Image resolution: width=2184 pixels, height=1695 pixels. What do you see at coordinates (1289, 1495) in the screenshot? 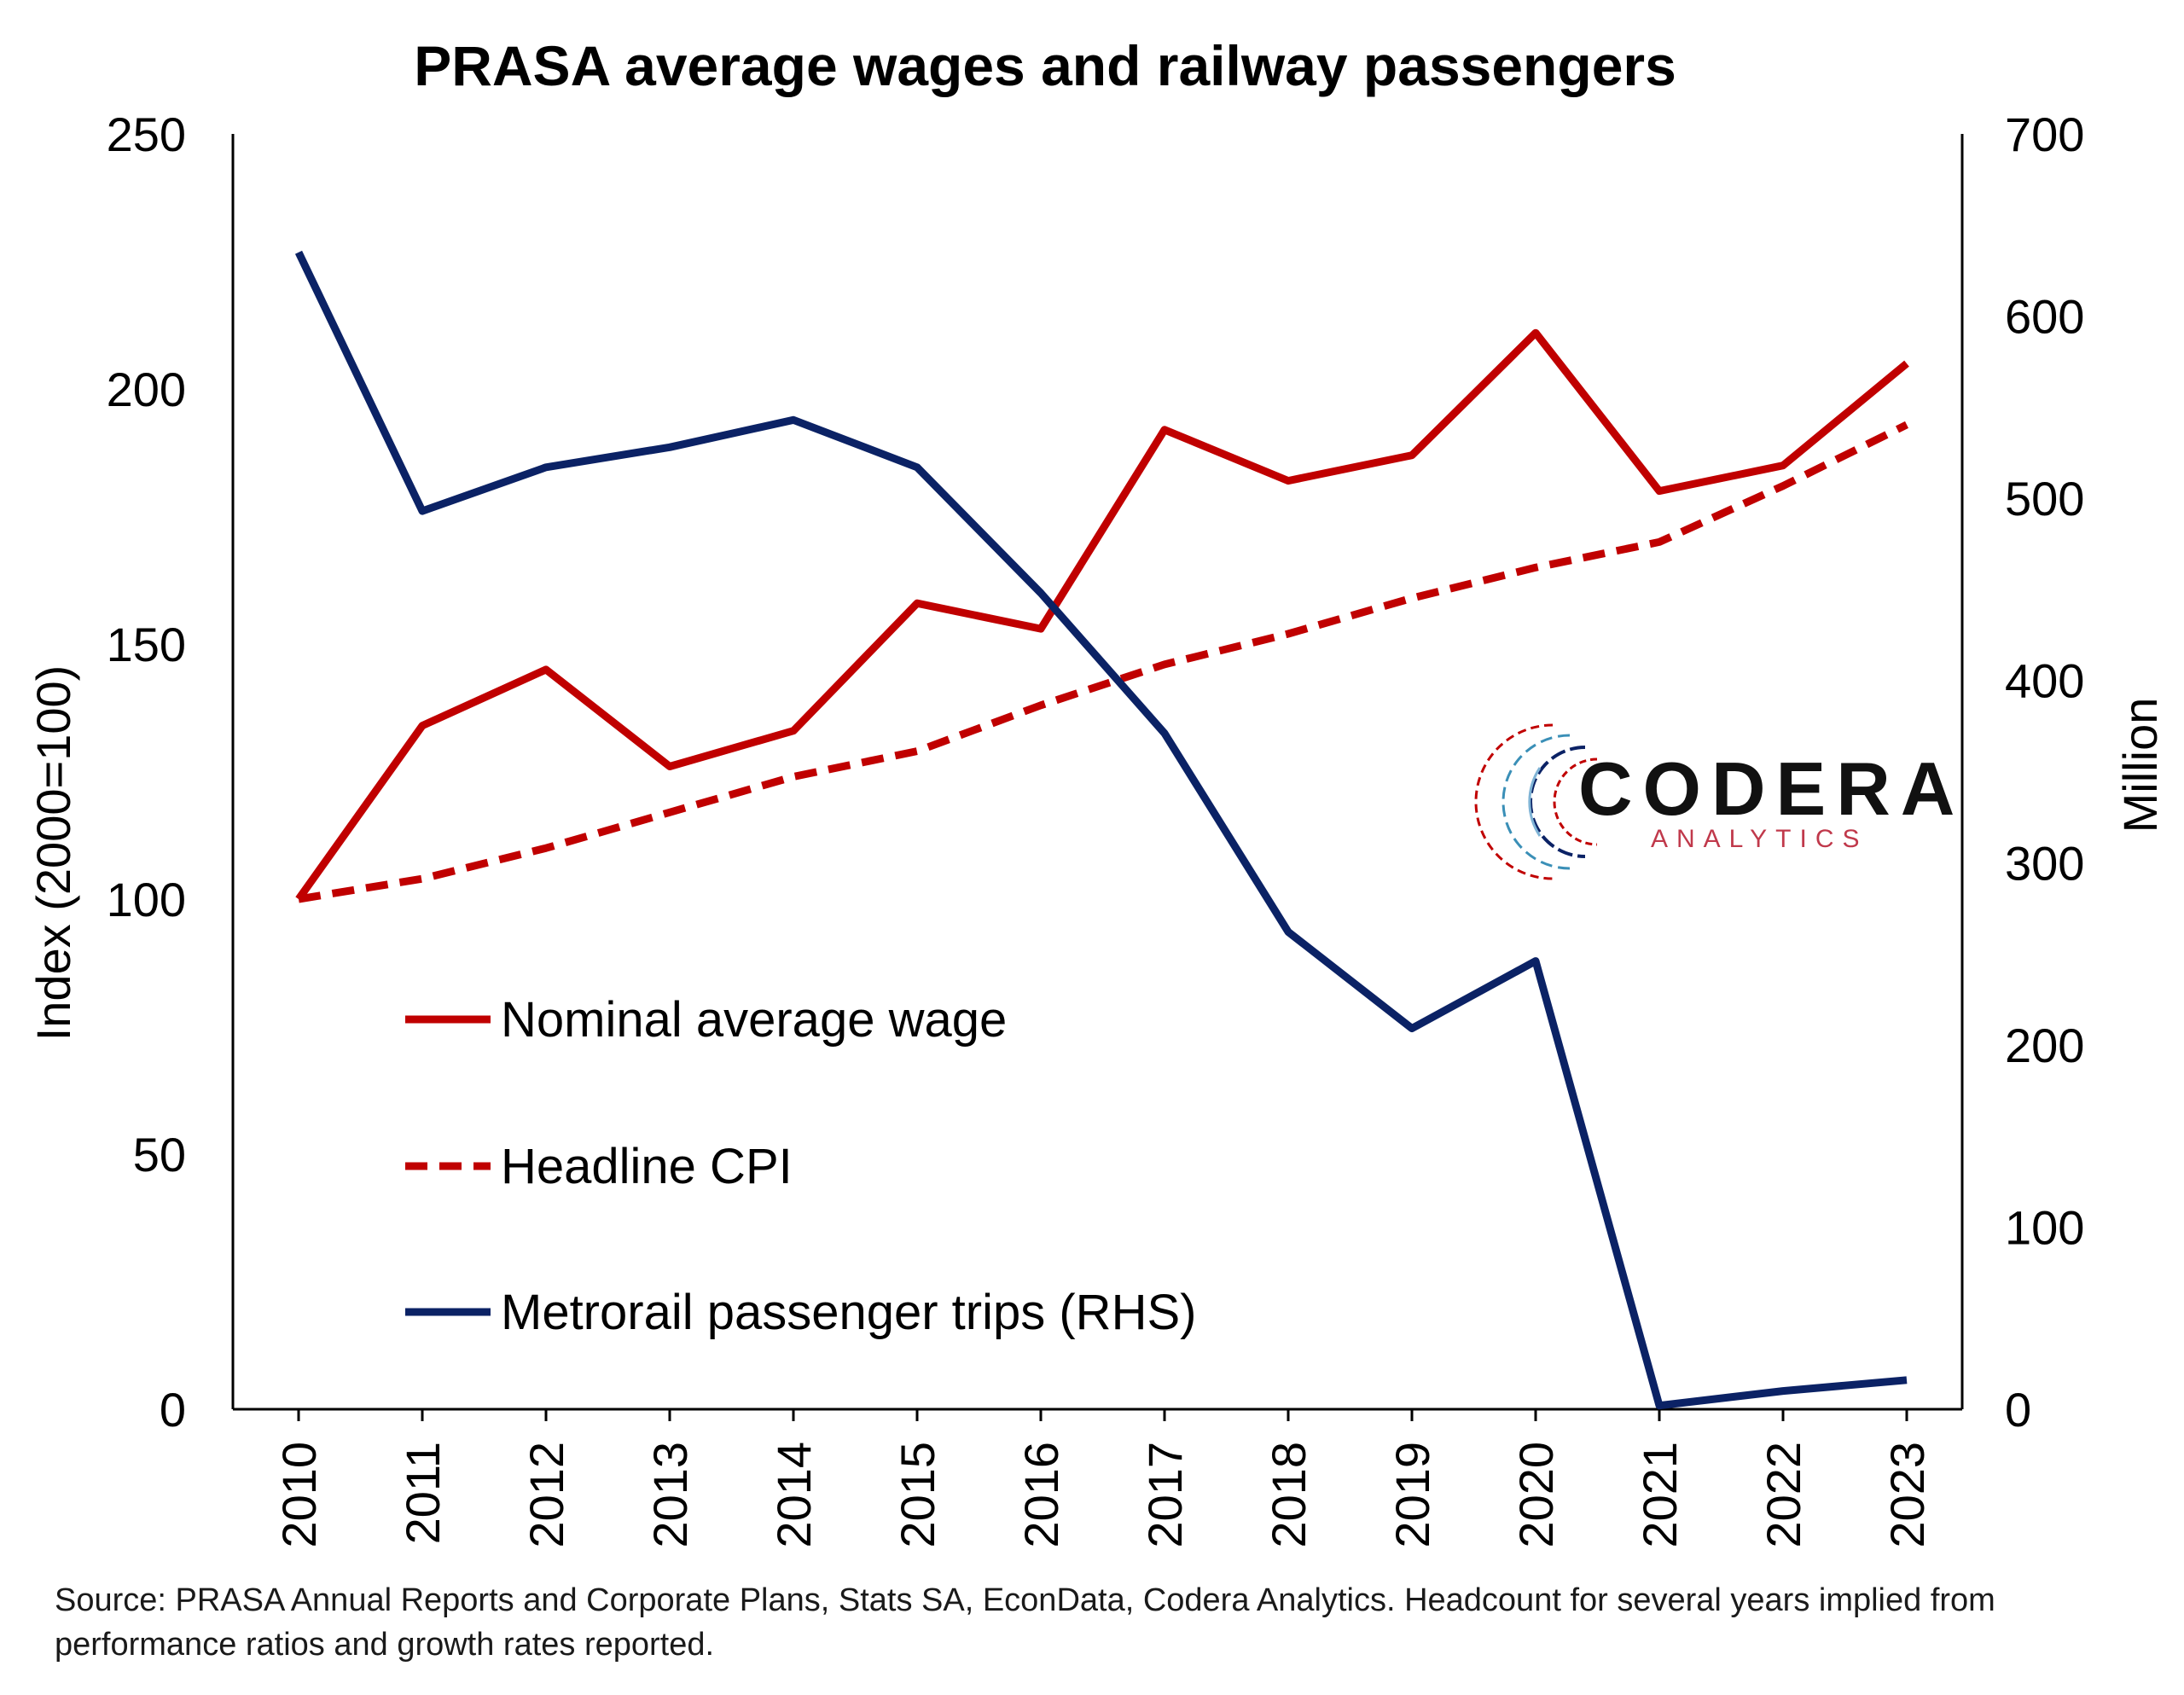
I see `x-tick-label: 2018` at bounding box center [1289, 1495].